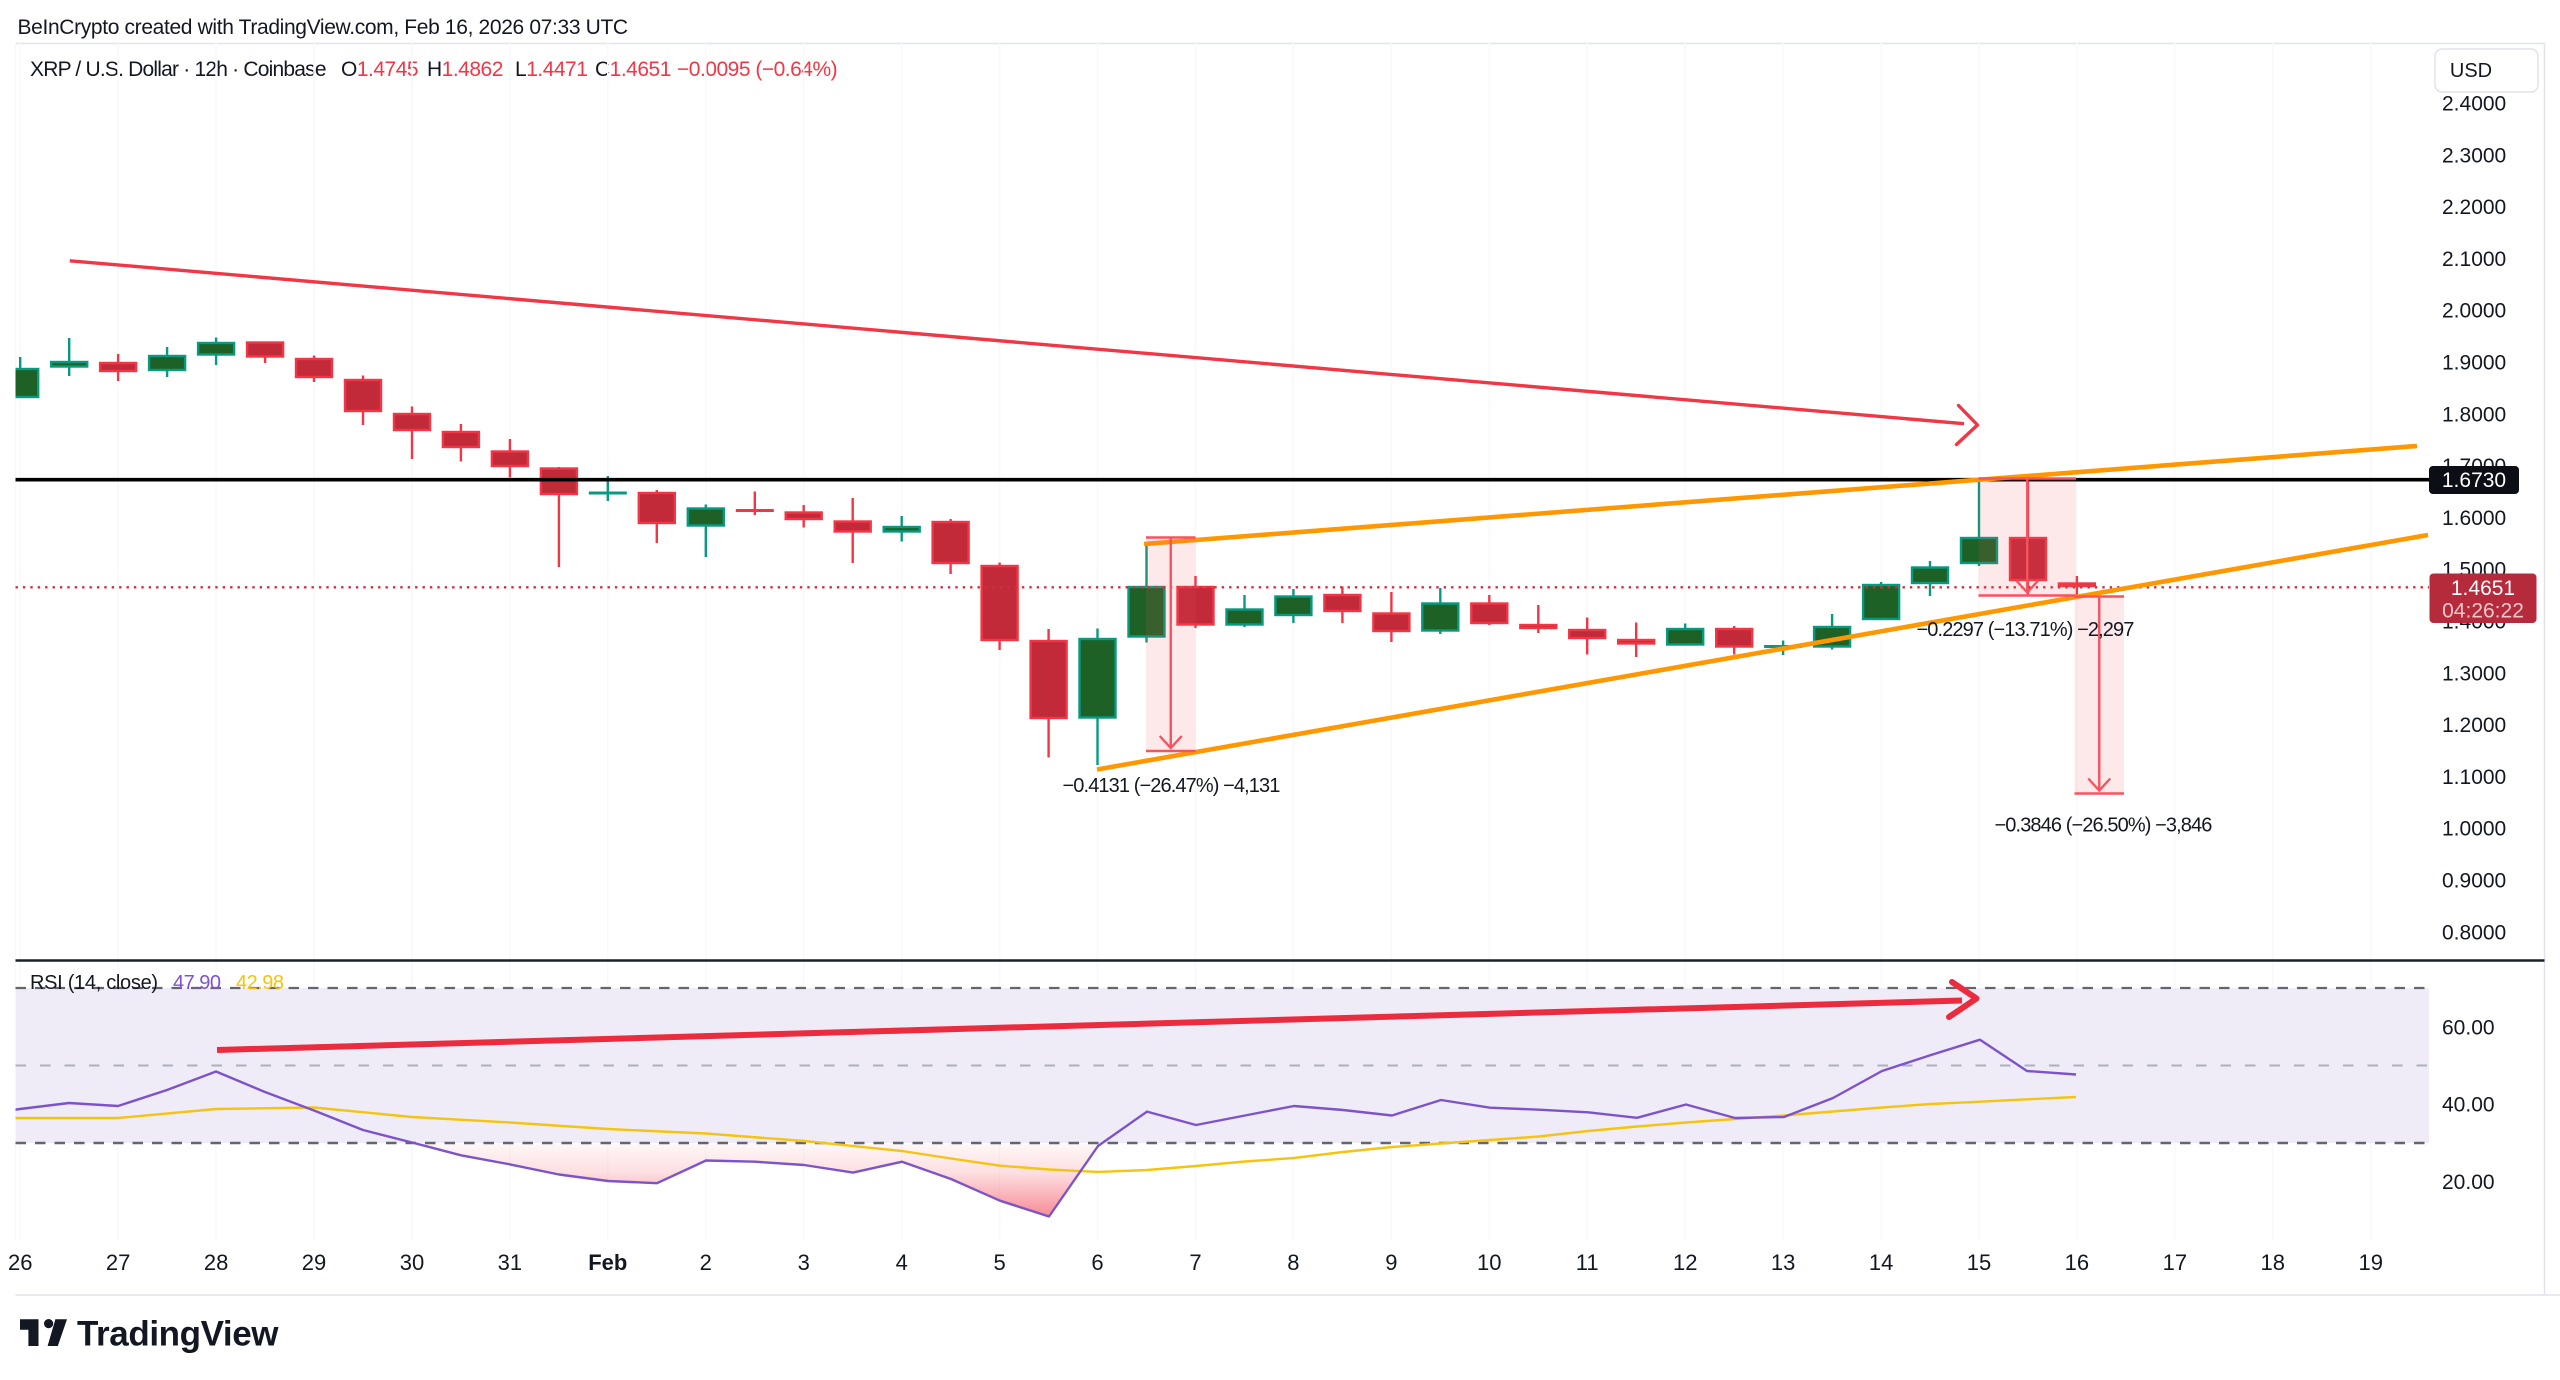 The width and height of the screenshot is (2560, 1380). What do you see at coordinates (607, 1262) in the screenshot?
I see `svg-text: Feb` at bounding box center [607, 1262].